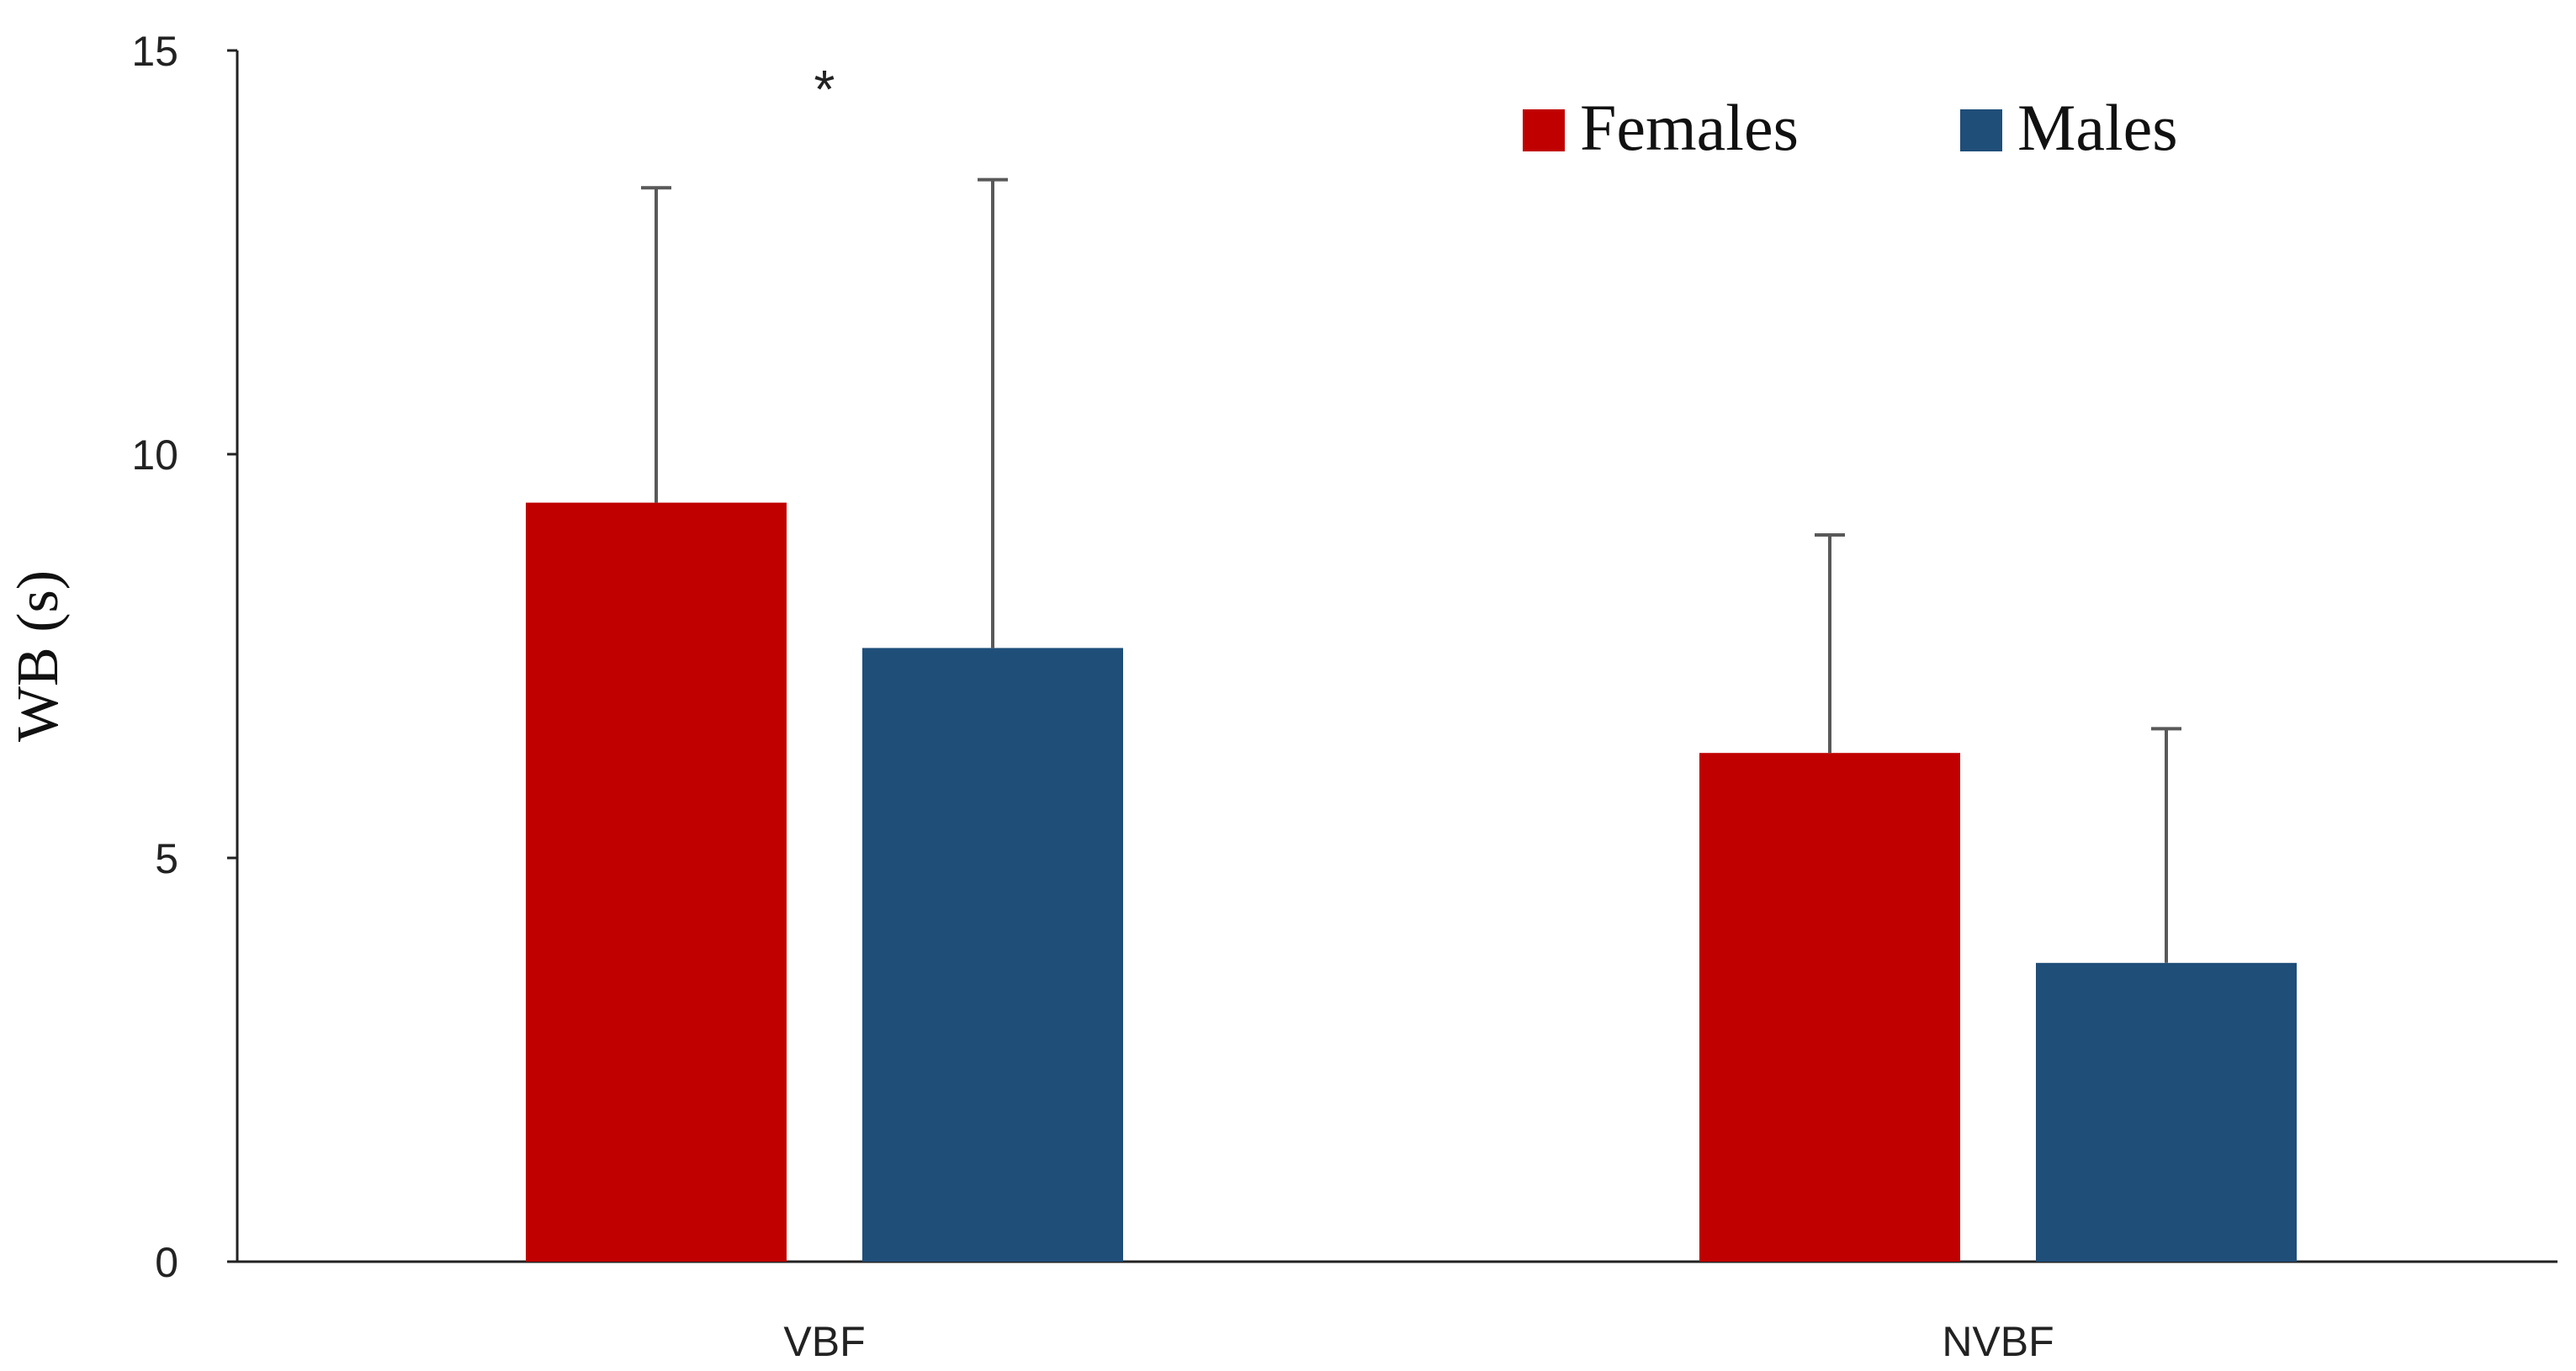 Image resolution: width=2576 pixels, height=1371 pixels. I want to click on y-axis-title: WB (s), so click(38, 656).